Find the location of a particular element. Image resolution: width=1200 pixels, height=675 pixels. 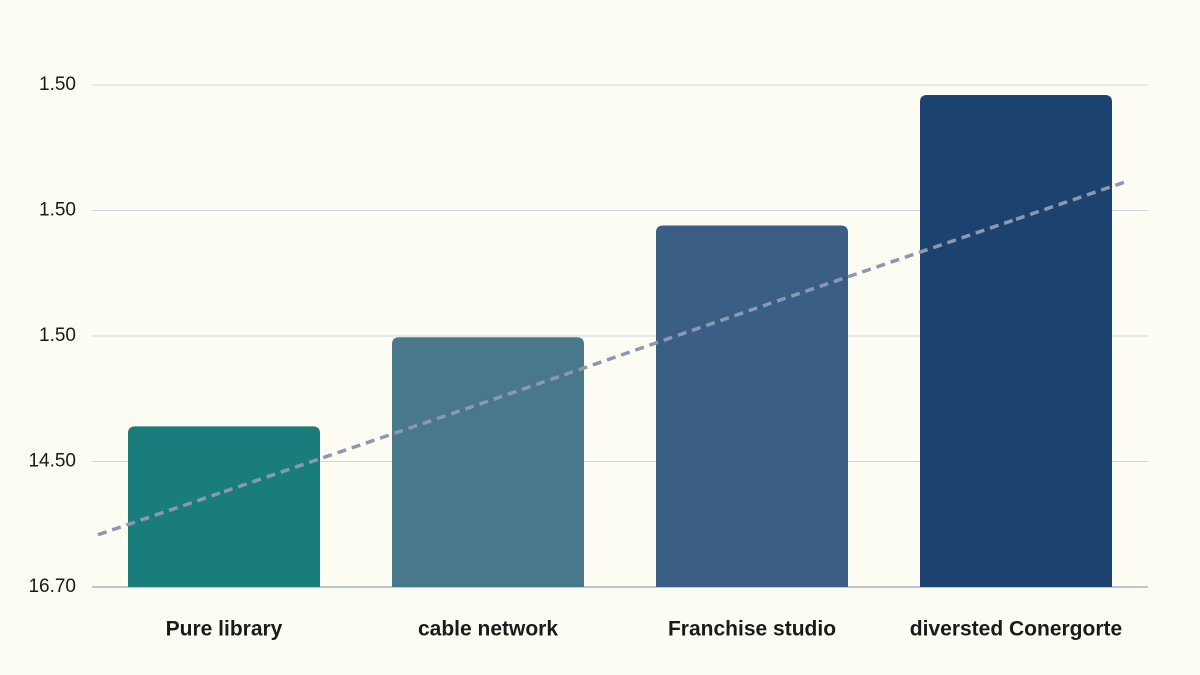

x-tick-label: Pure library is located at coordinates (224, 629).